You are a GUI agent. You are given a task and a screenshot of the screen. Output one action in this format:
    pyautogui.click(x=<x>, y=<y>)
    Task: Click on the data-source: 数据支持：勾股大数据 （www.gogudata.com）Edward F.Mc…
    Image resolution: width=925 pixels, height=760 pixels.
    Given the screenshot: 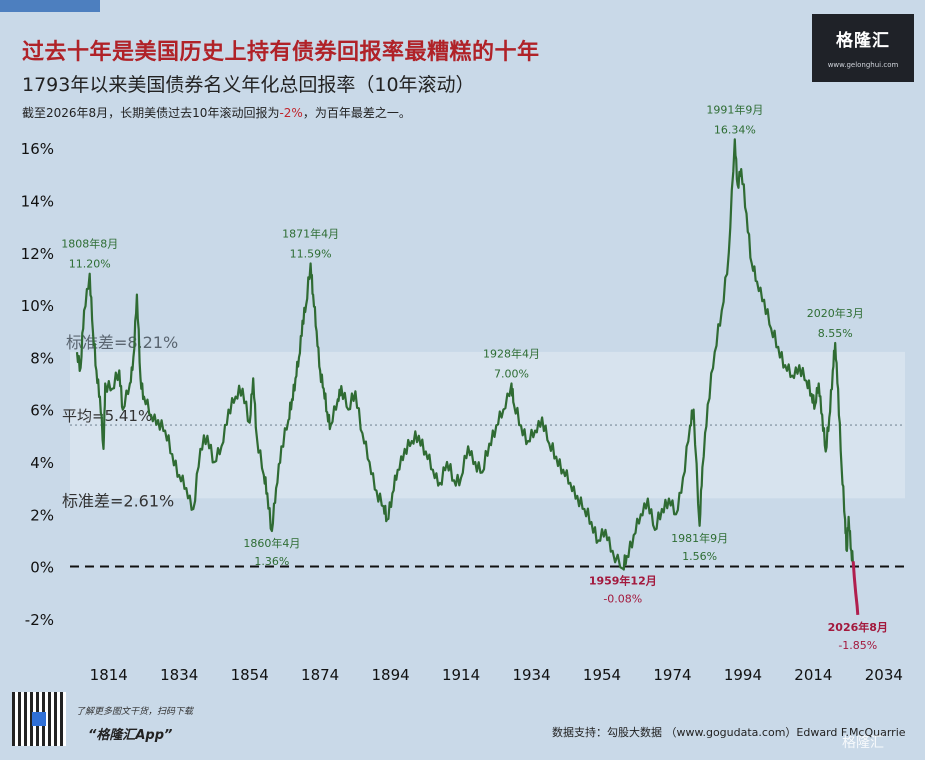 What is the action you would take?
    pyautogui.click(x=729, y=732)
    